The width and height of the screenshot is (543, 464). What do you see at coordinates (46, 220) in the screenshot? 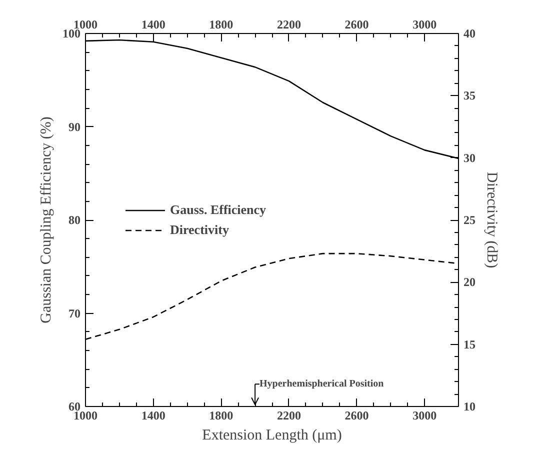
I see `y-axis-title: Gaussian Coupling Efficiency (%)` at bounding box center [46, 220].